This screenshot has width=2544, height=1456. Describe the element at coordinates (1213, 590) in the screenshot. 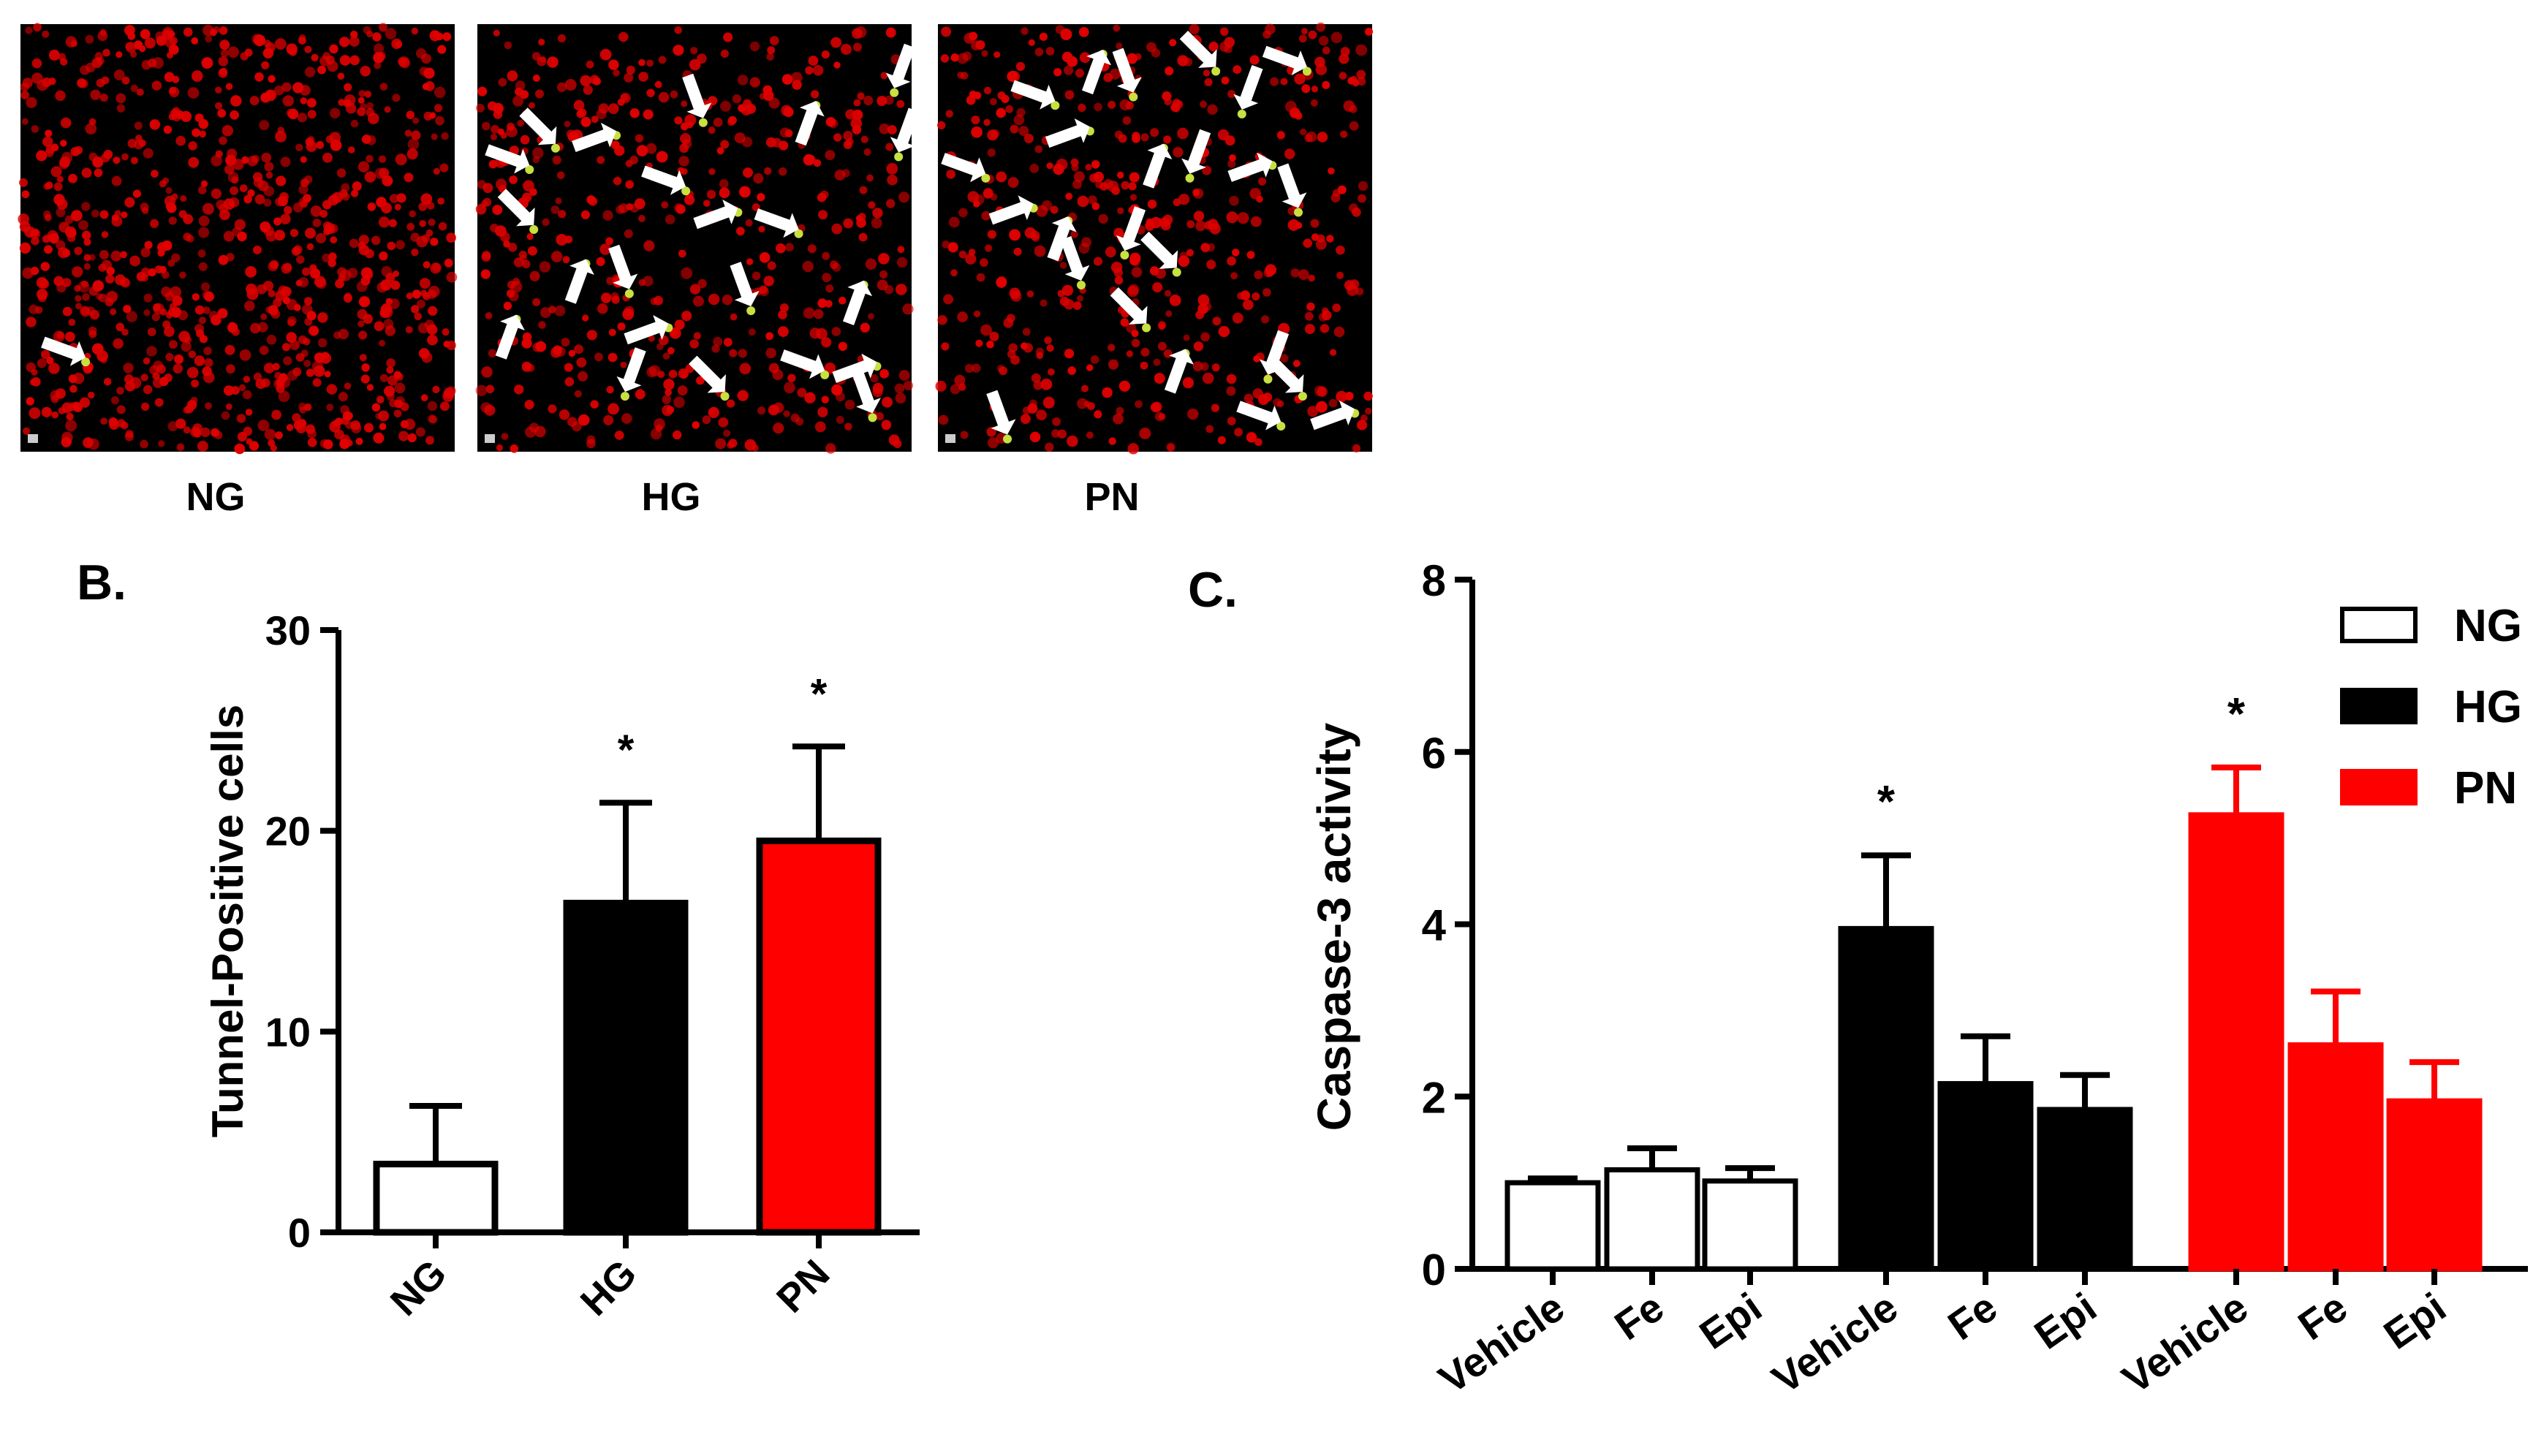

I see `panel-c-label: C.` at that location.